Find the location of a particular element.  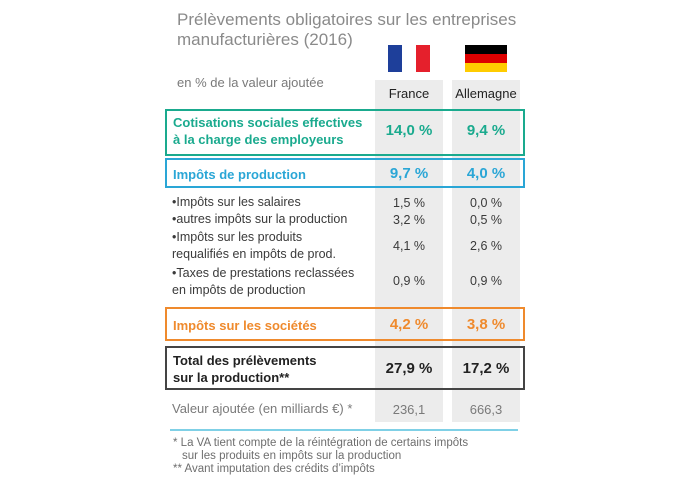

column-header-france: France is located at coordinates (409, 93).